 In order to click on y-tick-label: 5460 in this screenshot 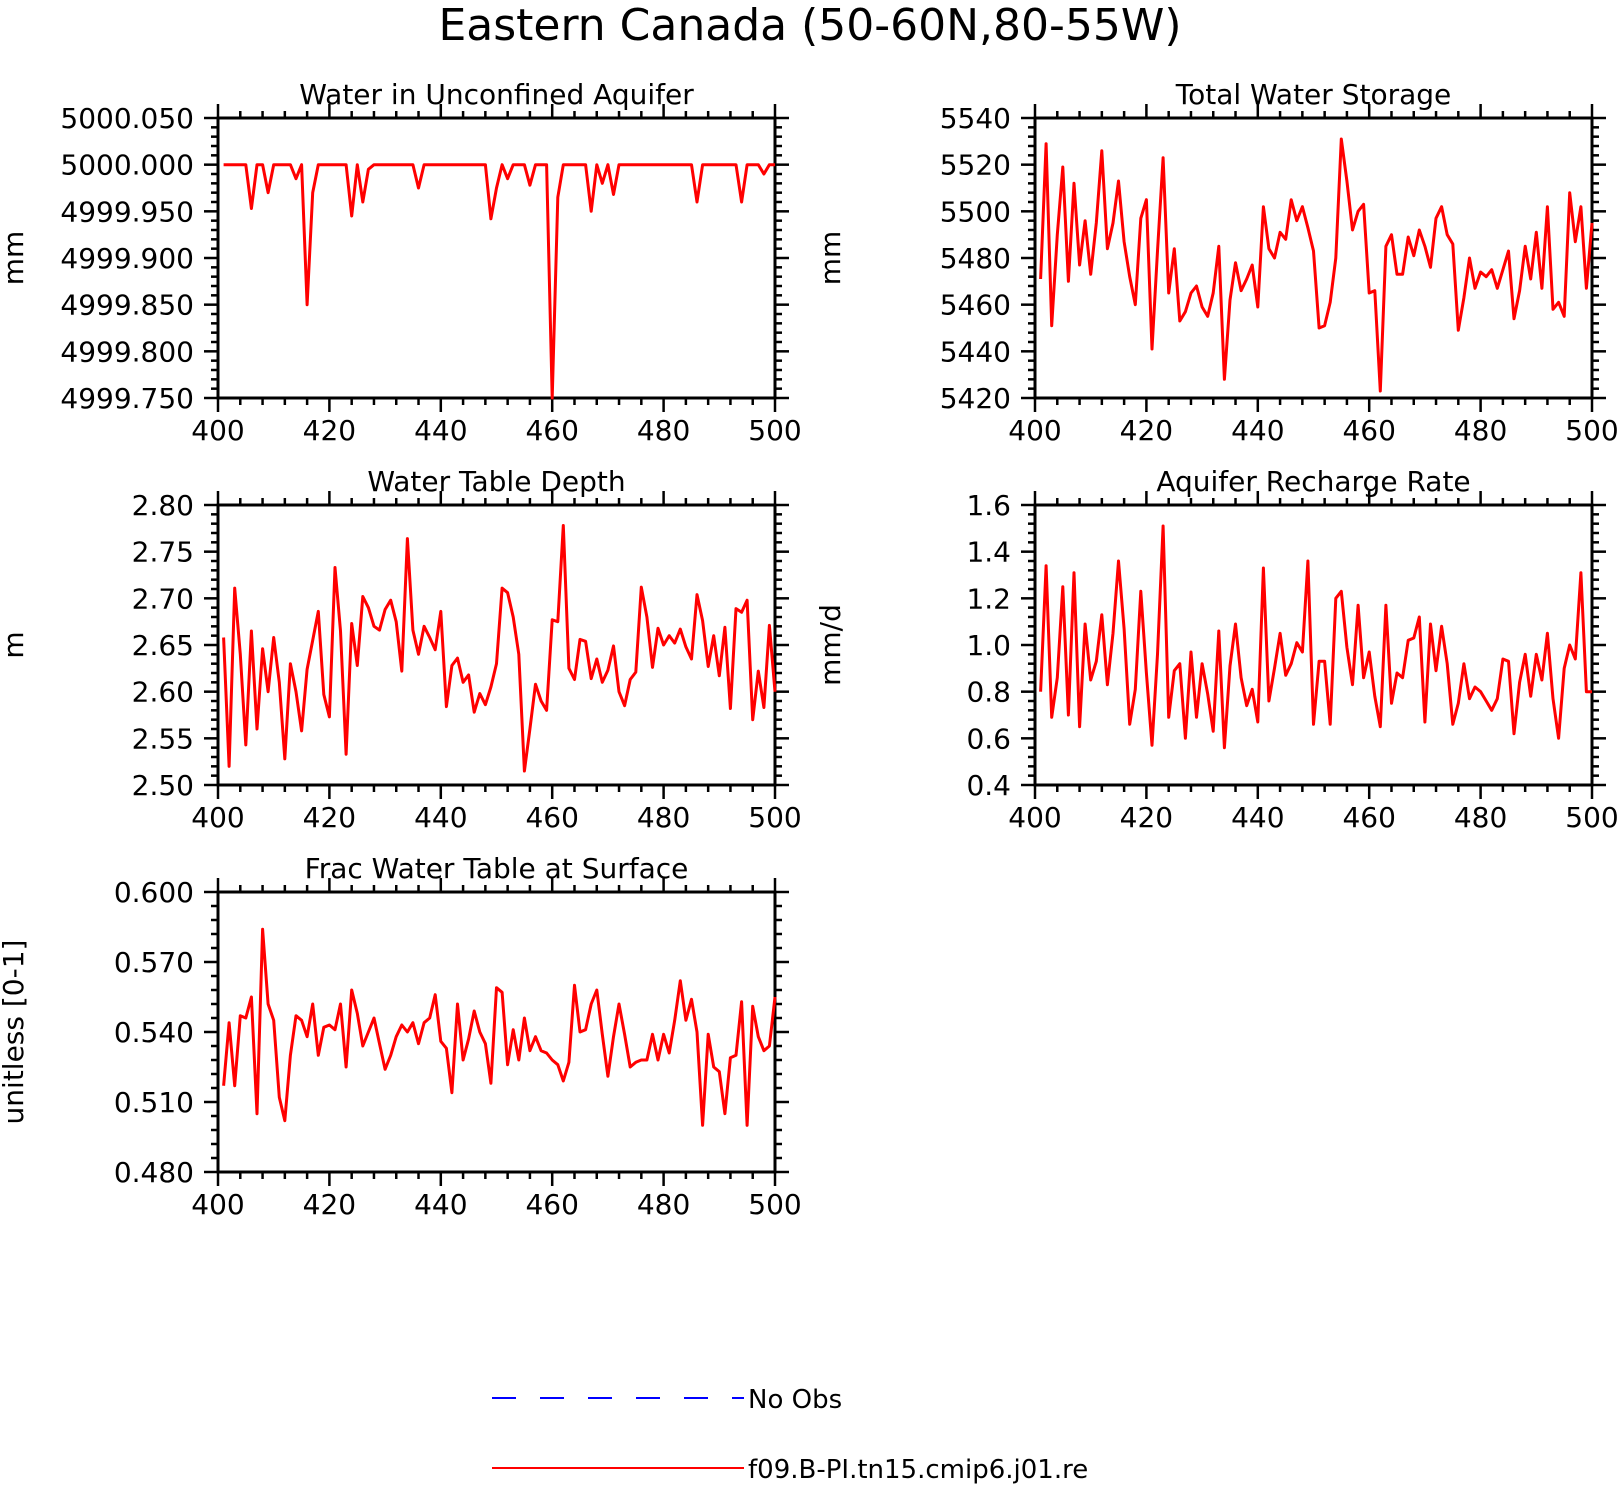, I will do `click(975, 305)`.